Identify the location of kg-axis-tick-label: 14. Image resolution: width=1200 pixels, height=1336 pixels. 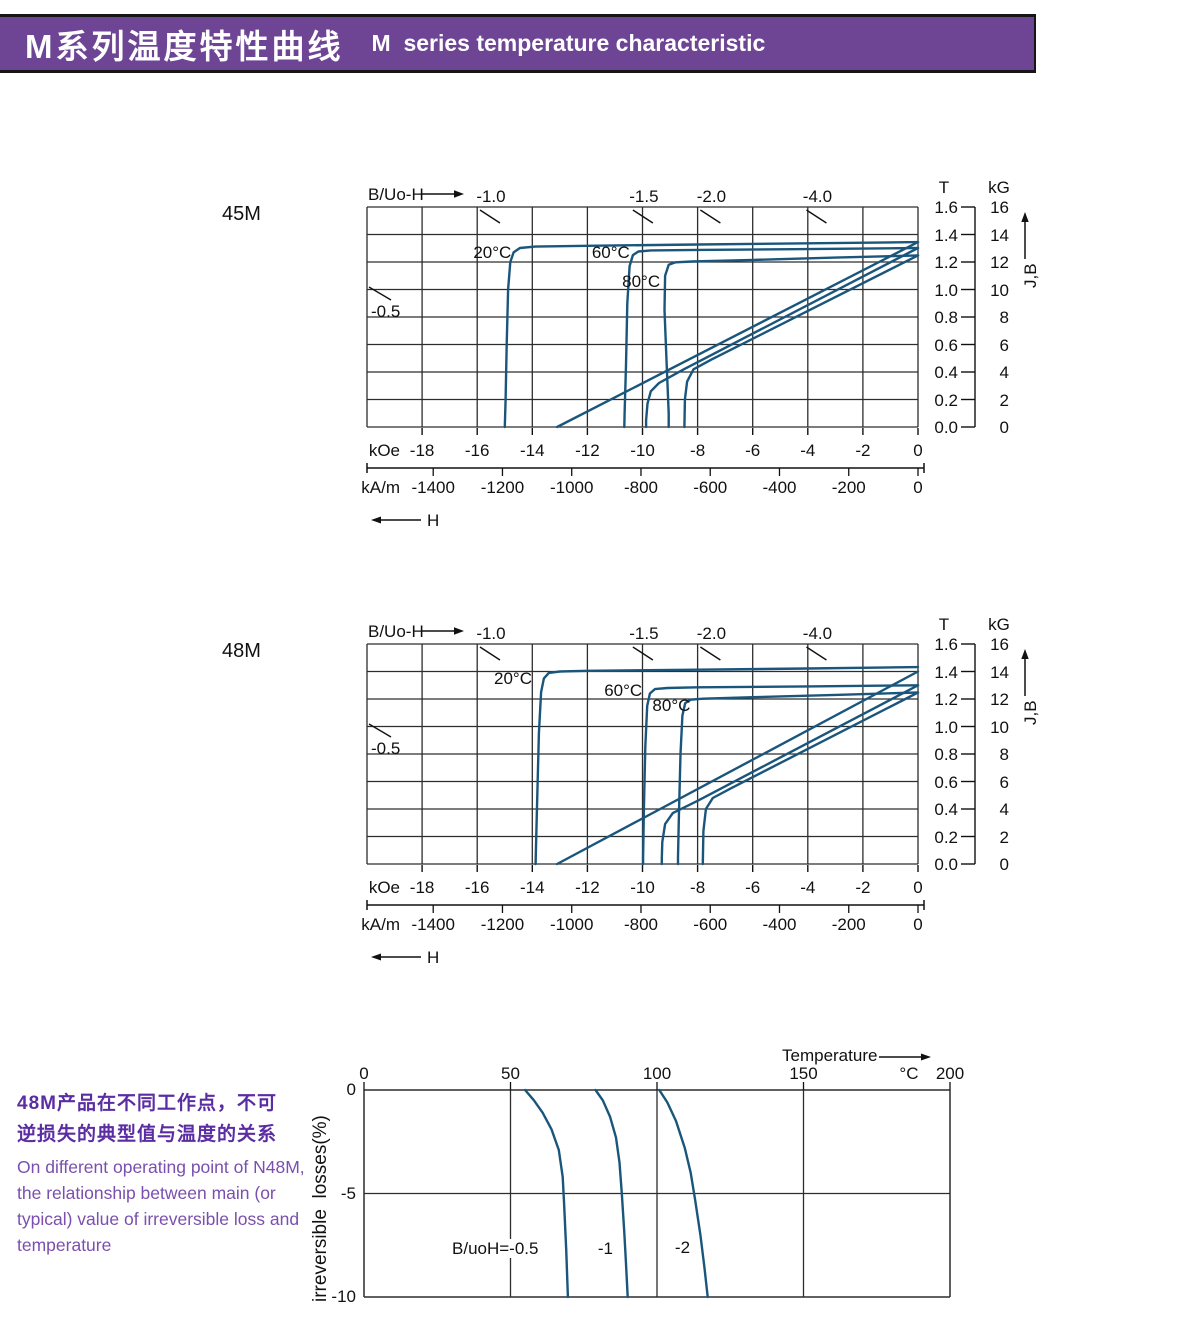
(999, 672).